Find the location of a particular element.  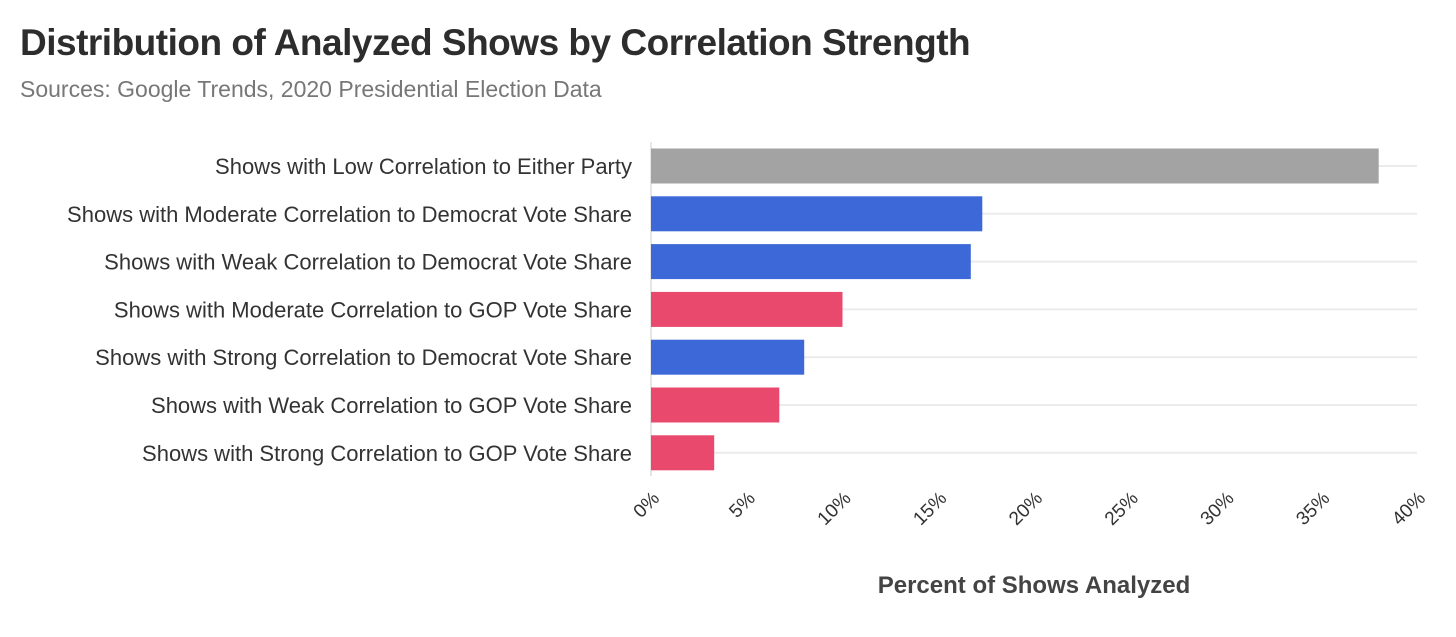

x-tick-label: 5% is located at coordinates (742, 505).